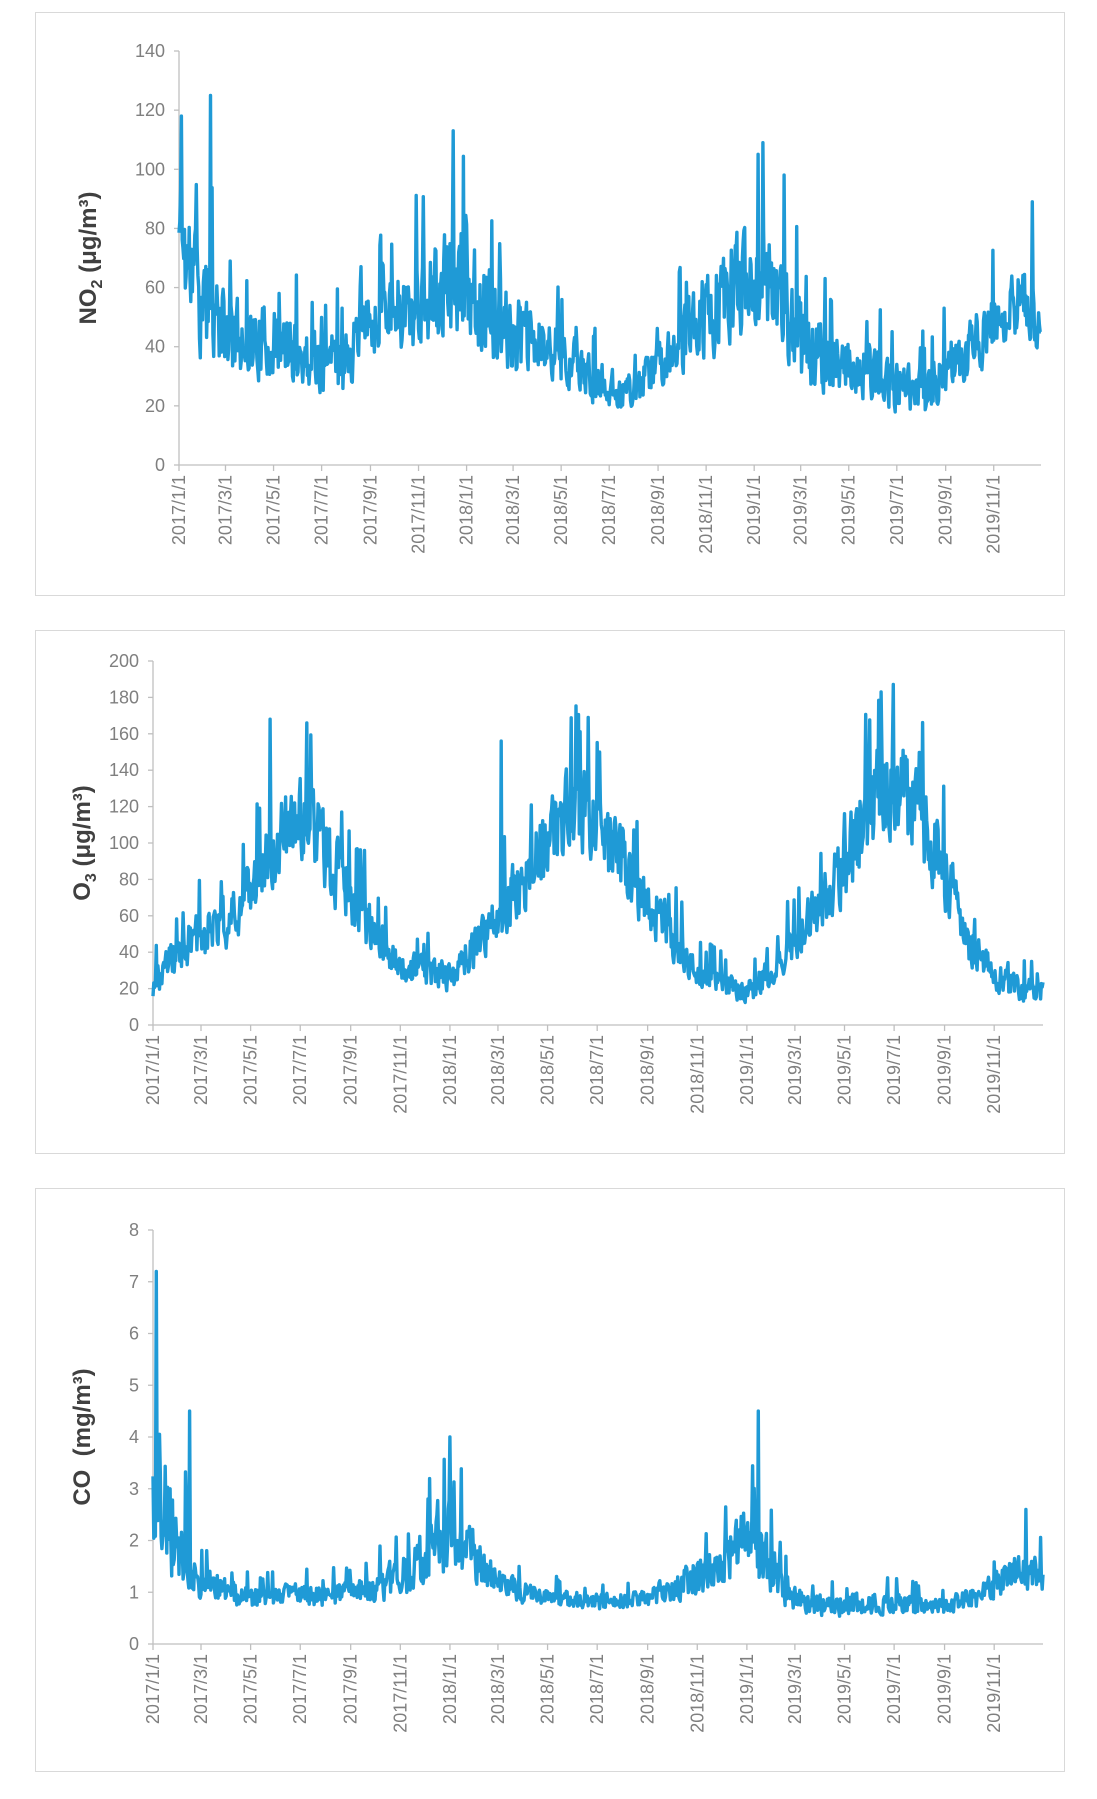 The width and height of the screenshot is (1097, 1799). I want to click on no2-x-tick-label: 2018/1/1, so click(467, 510).